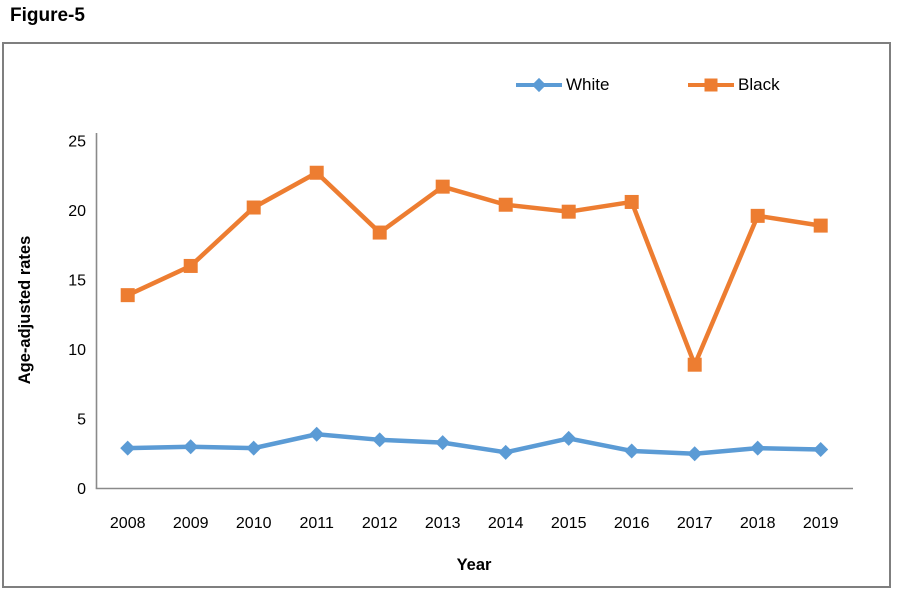  What do you see at coordinates (694, 364) in the screenshot?
I see `marker-black-2017` at bounding box center [694, 364].